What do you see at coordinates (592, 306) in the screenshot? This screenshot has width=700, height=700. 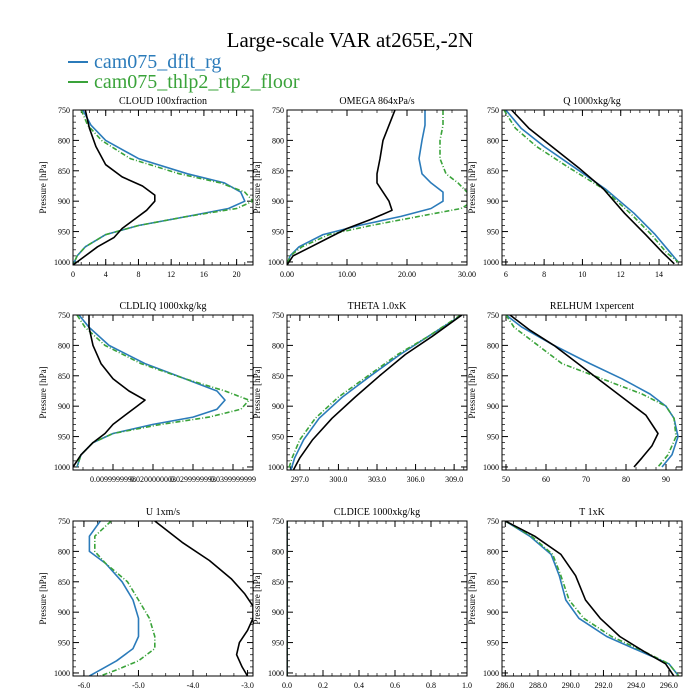 I see `chart-title: RELHUM 1xpercent` at bounding box center [592, 306].